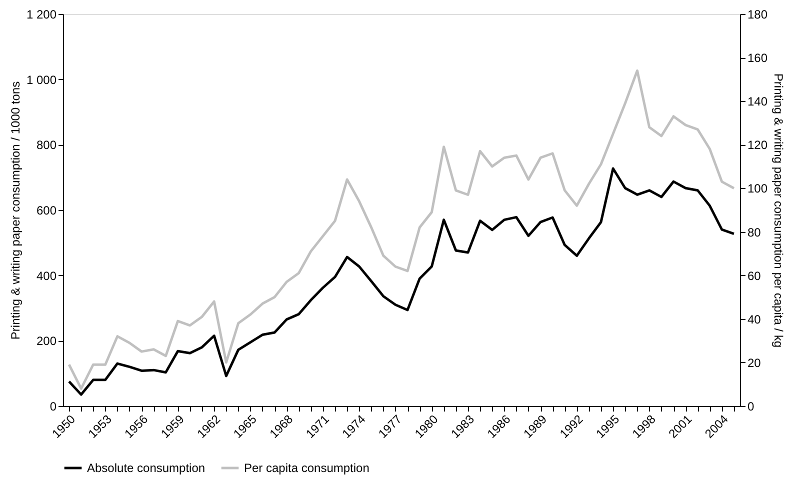 The height and width of the screenshot is (482, 793). I want to click on y-tick-label: 1 000, so click(41, 79).